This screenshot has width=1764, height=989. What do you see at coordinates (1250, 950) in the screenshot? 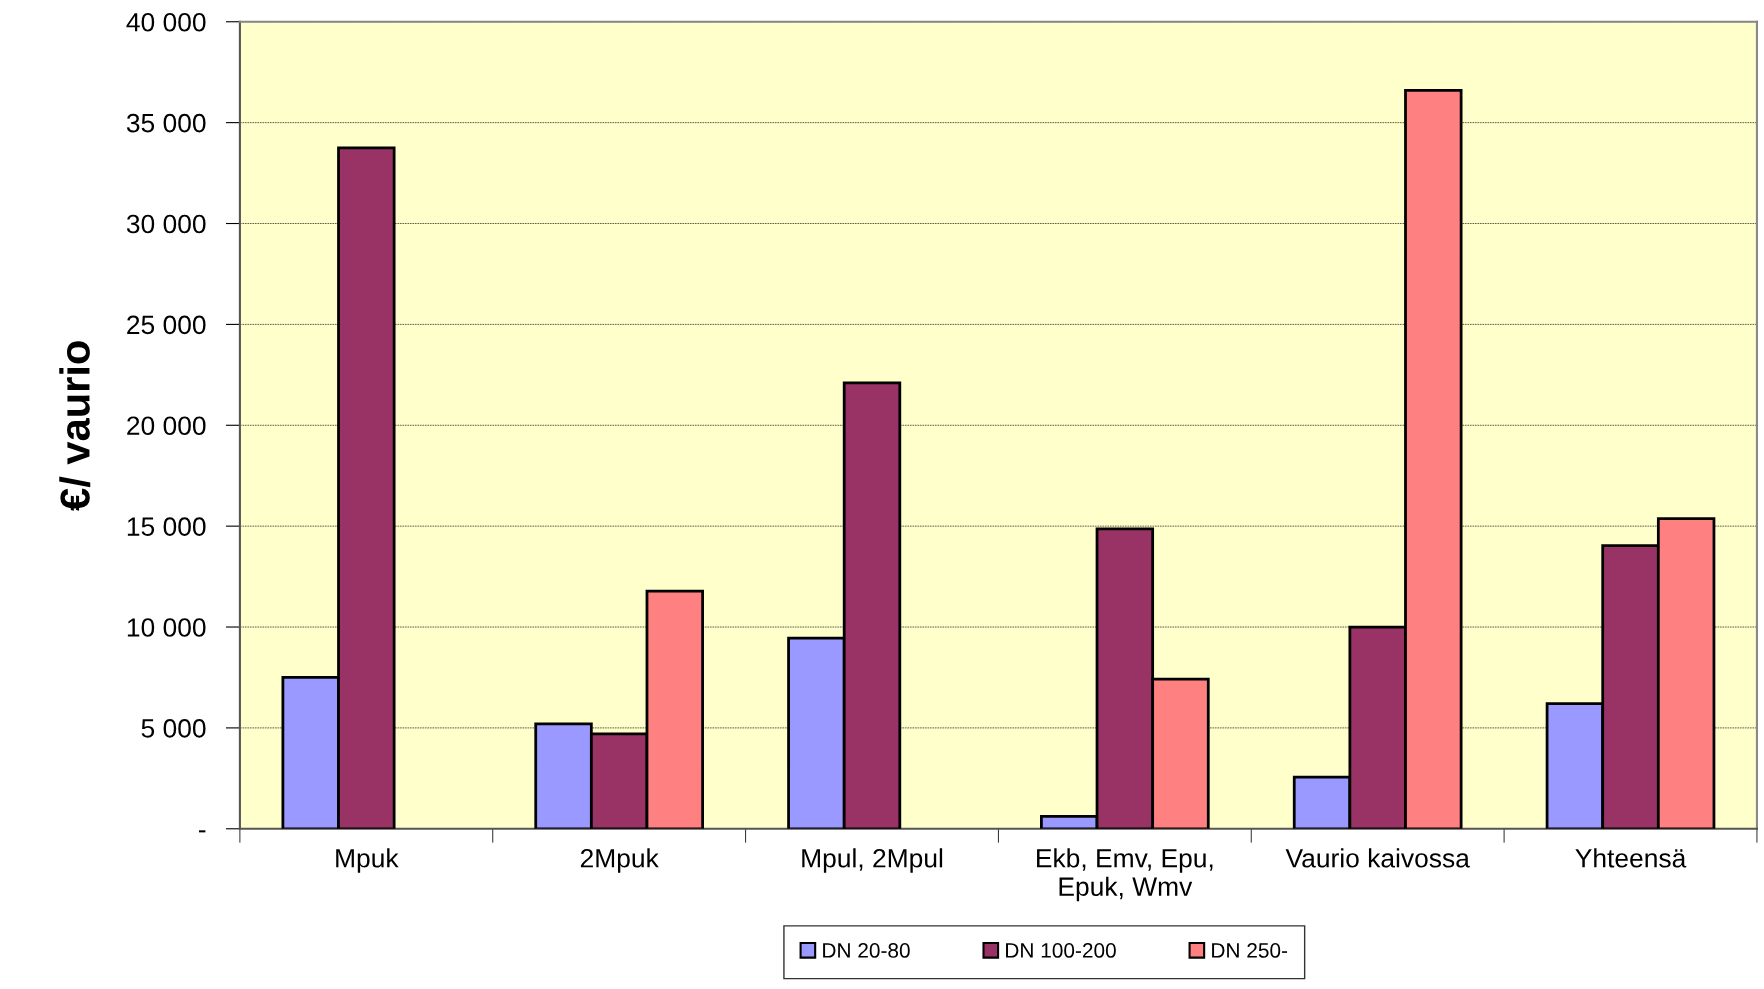
I see `legend-label: DN 250-` at bounding box center [1250, 950].